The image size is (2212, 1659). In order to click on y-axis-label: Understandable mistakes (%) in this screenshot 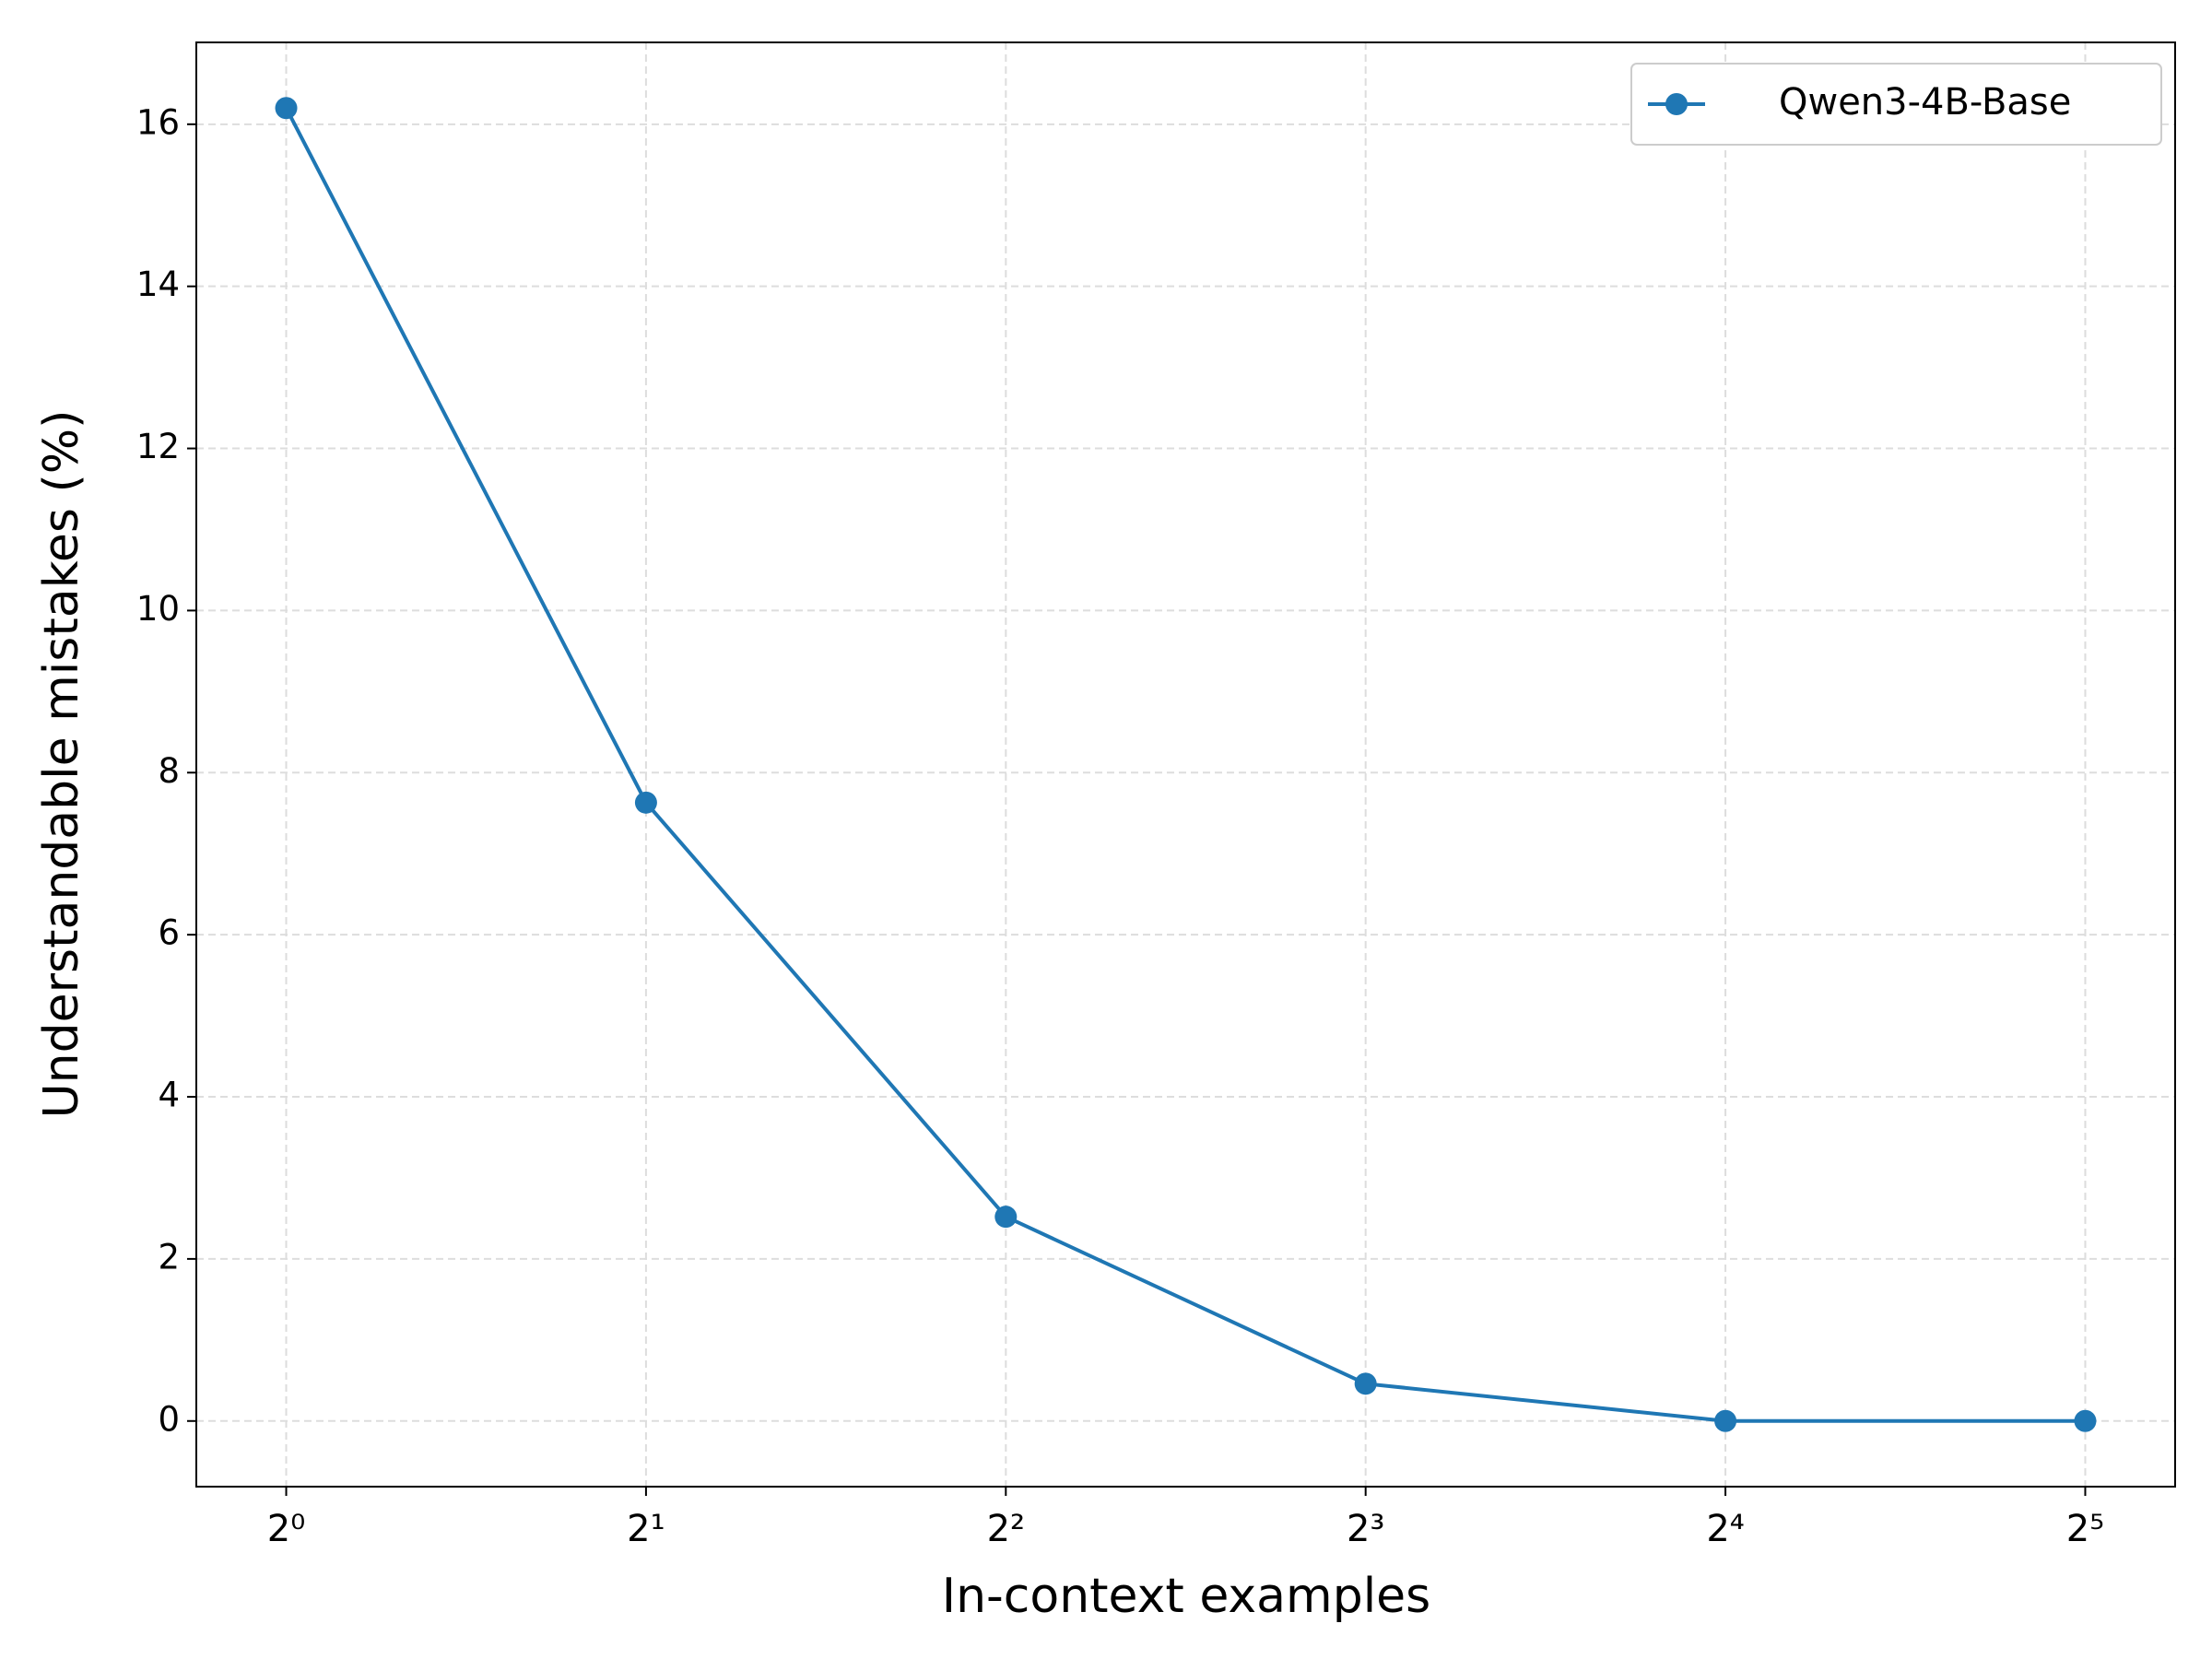, I will do `click(61, 764)`.